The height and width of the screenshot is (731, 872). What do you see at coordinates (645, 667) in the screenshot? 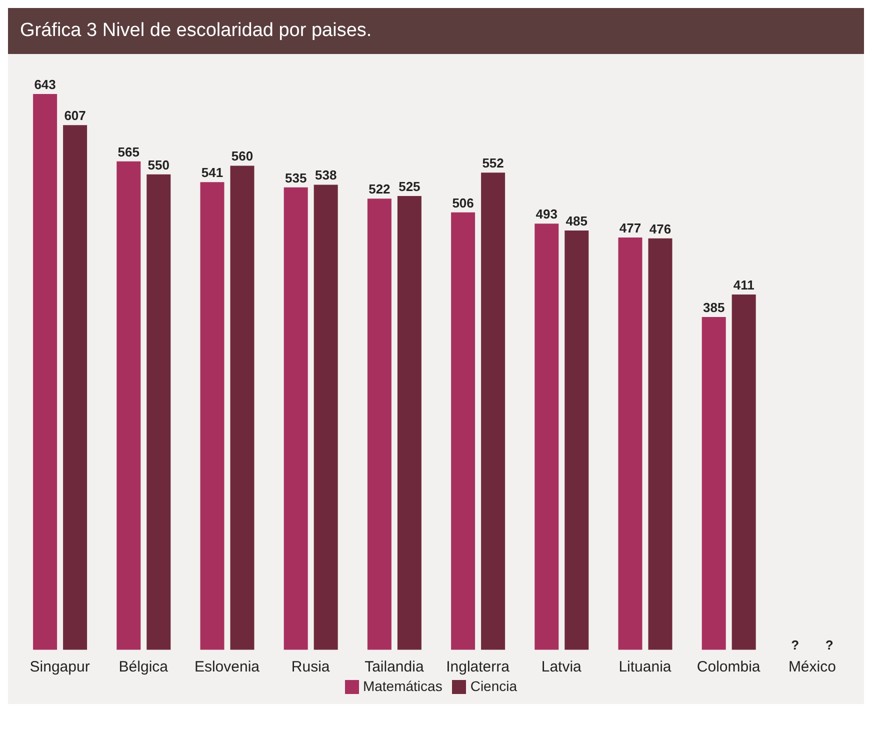
I see `x-tick-label: Lituania` at bounding box center [645, 667].